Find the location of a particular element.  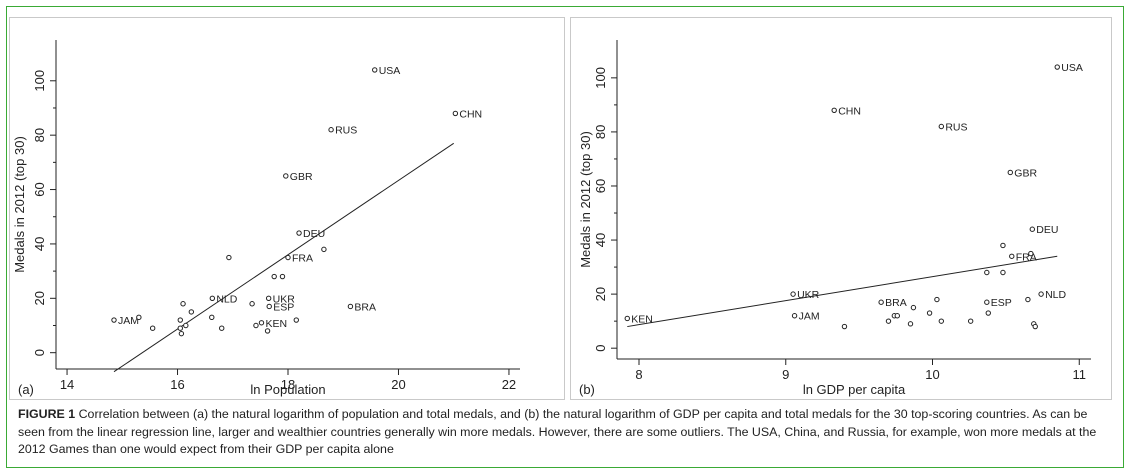

x-tick-label: 8 is located at coordinates (638, 374).